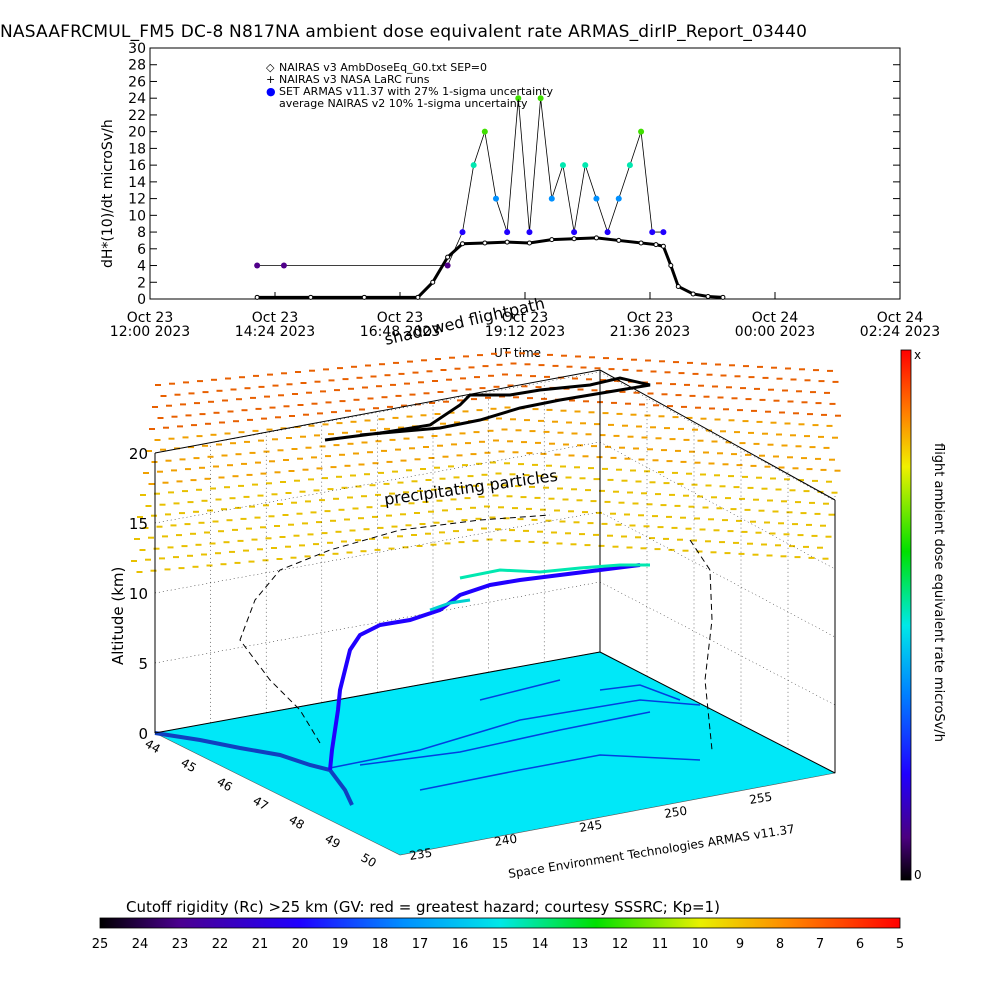 The width and height of the screenshot is (1000, 1000). I want to click on altitude-tick-label: 15, so click(138, 524).